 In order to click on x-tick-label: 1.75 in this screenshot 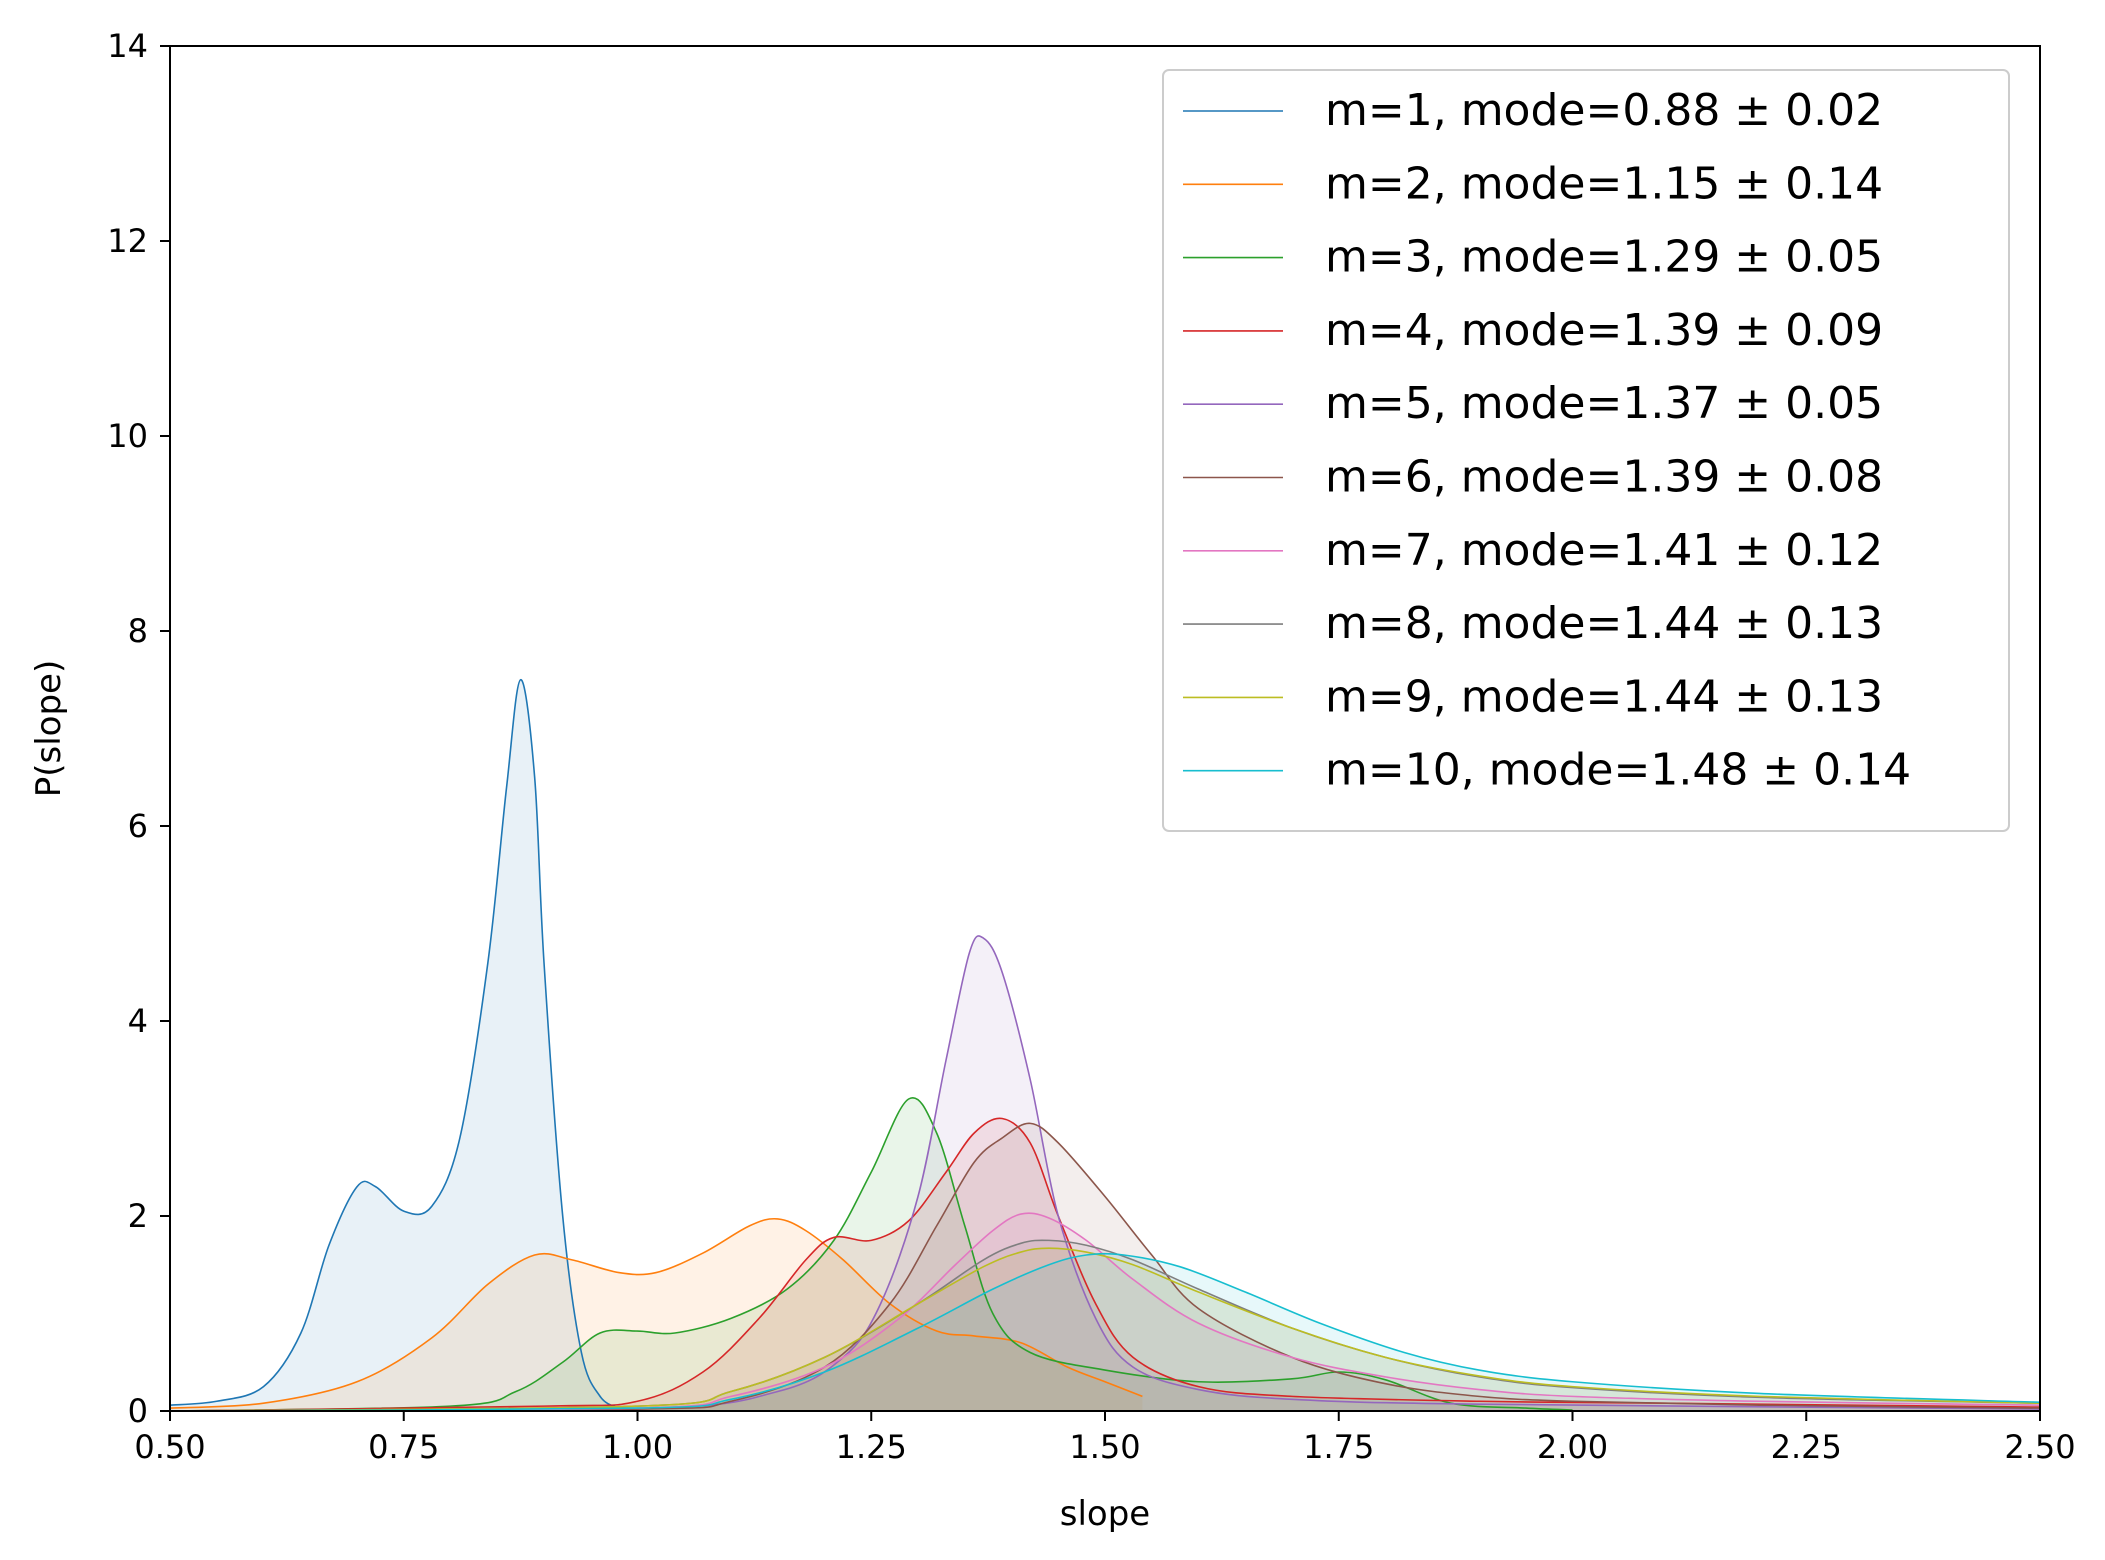, I will do `click(1338, 1447)`.